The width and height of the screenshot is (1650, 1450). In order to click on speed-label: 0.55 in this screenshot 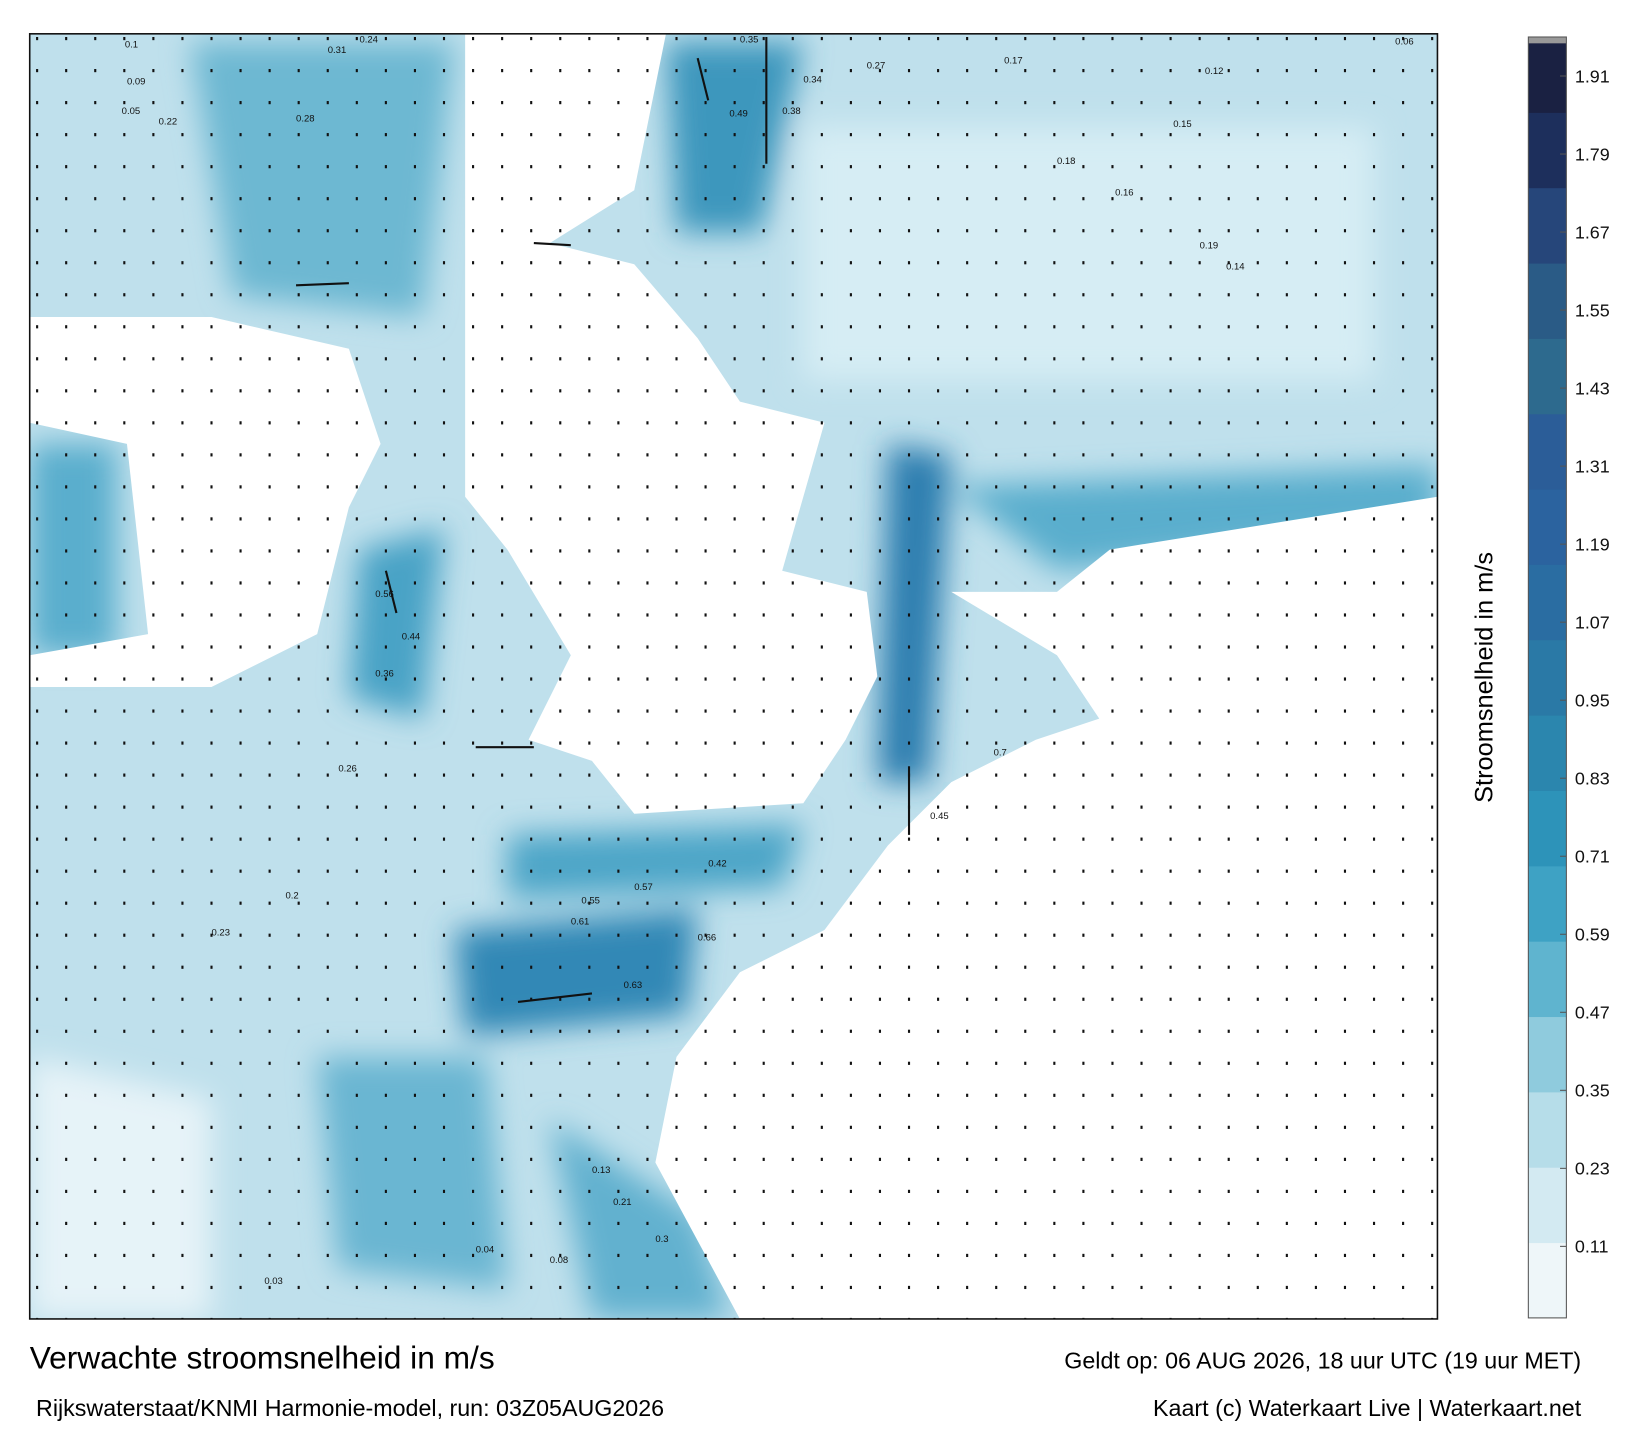, I will do `click(590, 901)`.